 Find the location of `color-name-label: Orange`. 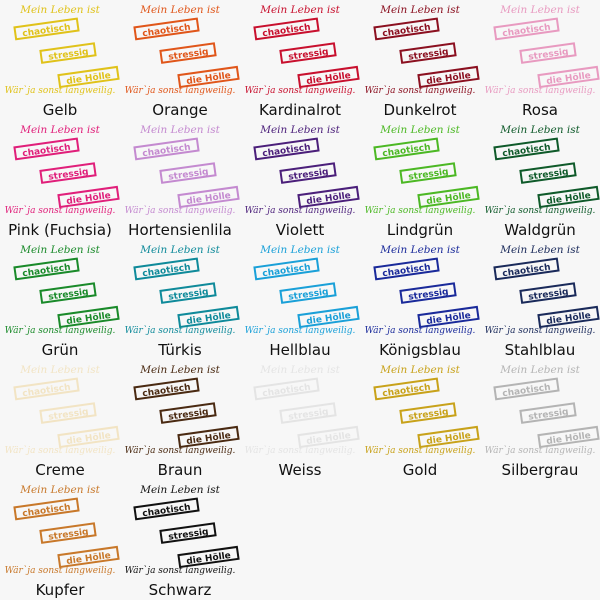

color-name-label: Orange is located at coordinates (180, 110).